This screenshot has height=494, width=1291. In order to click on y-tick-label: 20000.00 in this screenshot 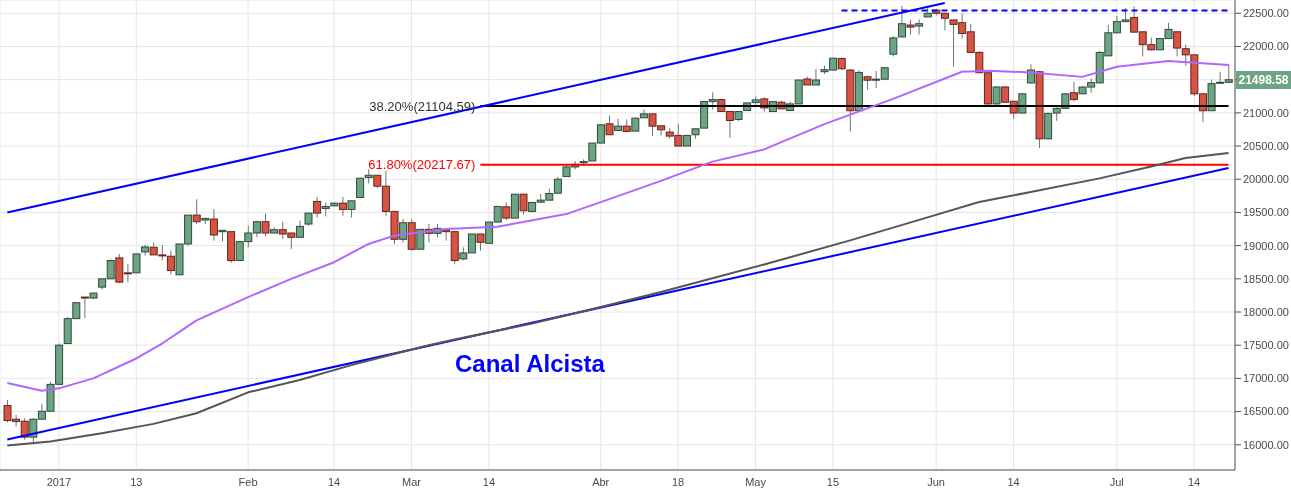, I will do `click(1266, 179)`.